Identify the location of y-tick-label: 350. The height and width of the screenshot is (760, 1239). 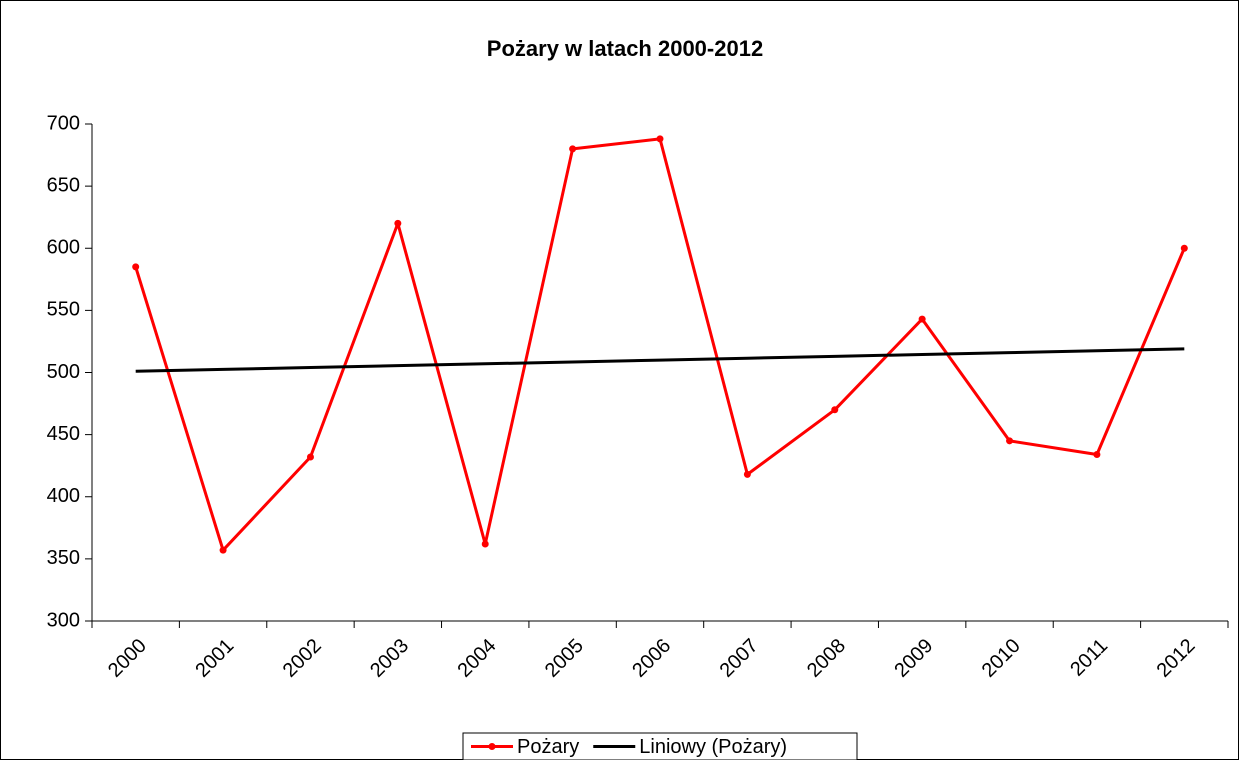
(63, 558).